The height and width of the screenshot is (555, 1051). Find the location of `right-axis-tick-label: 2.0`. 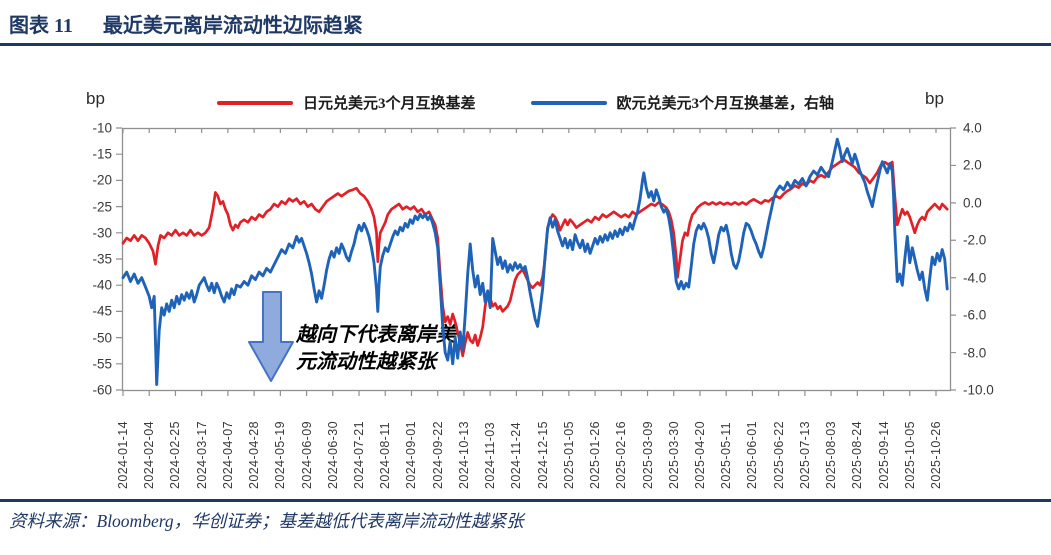

right-axis-tick-label: 2.0 is located at coordinates (972, 165).